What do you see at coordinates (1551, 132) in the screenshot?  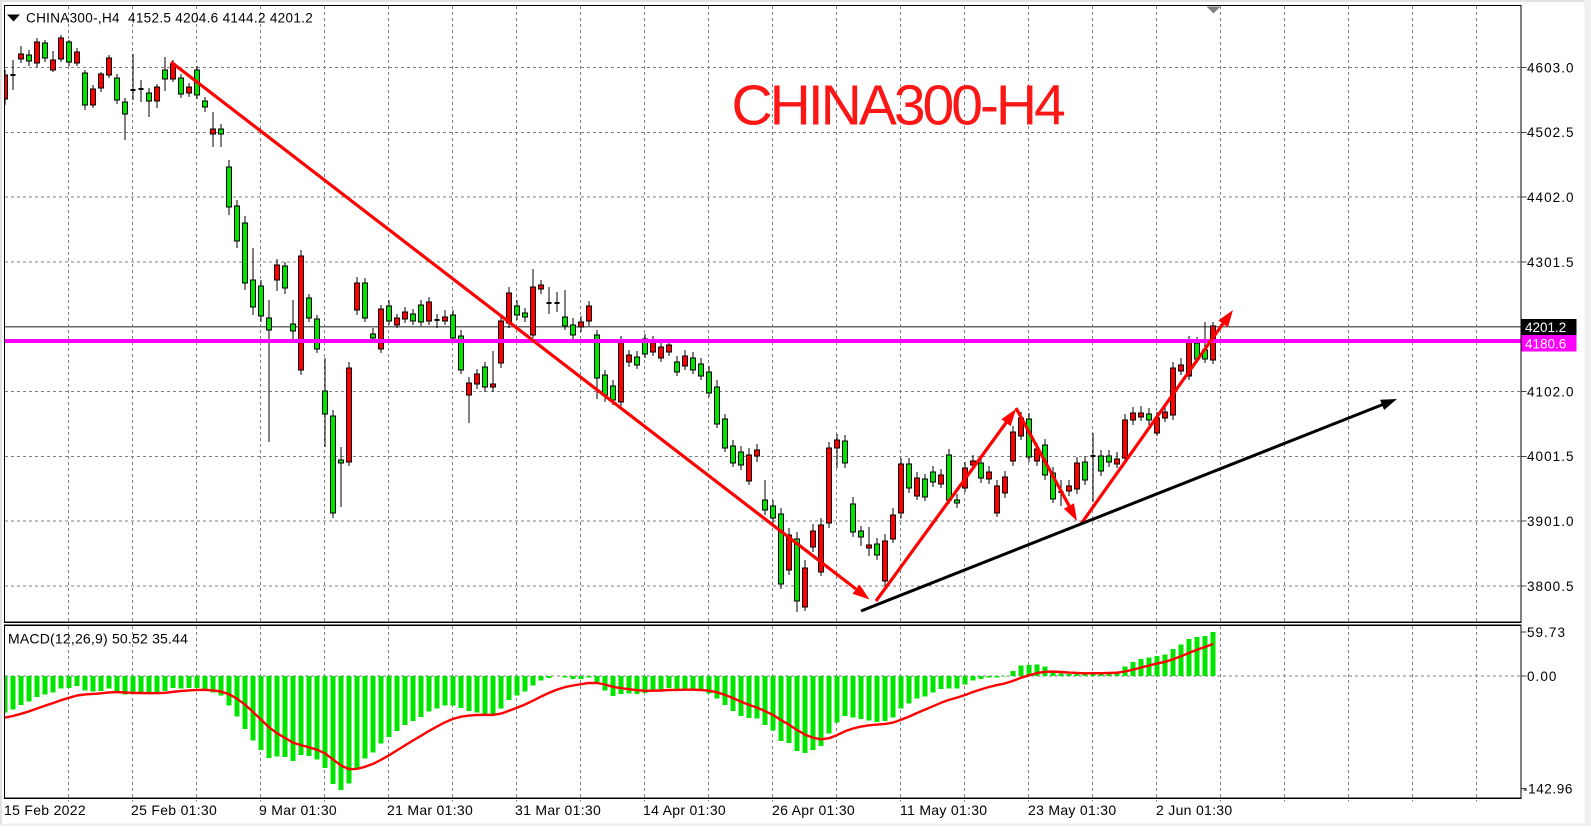 I see `svg-text: 4502.5` at bounding box center [1551, 132].